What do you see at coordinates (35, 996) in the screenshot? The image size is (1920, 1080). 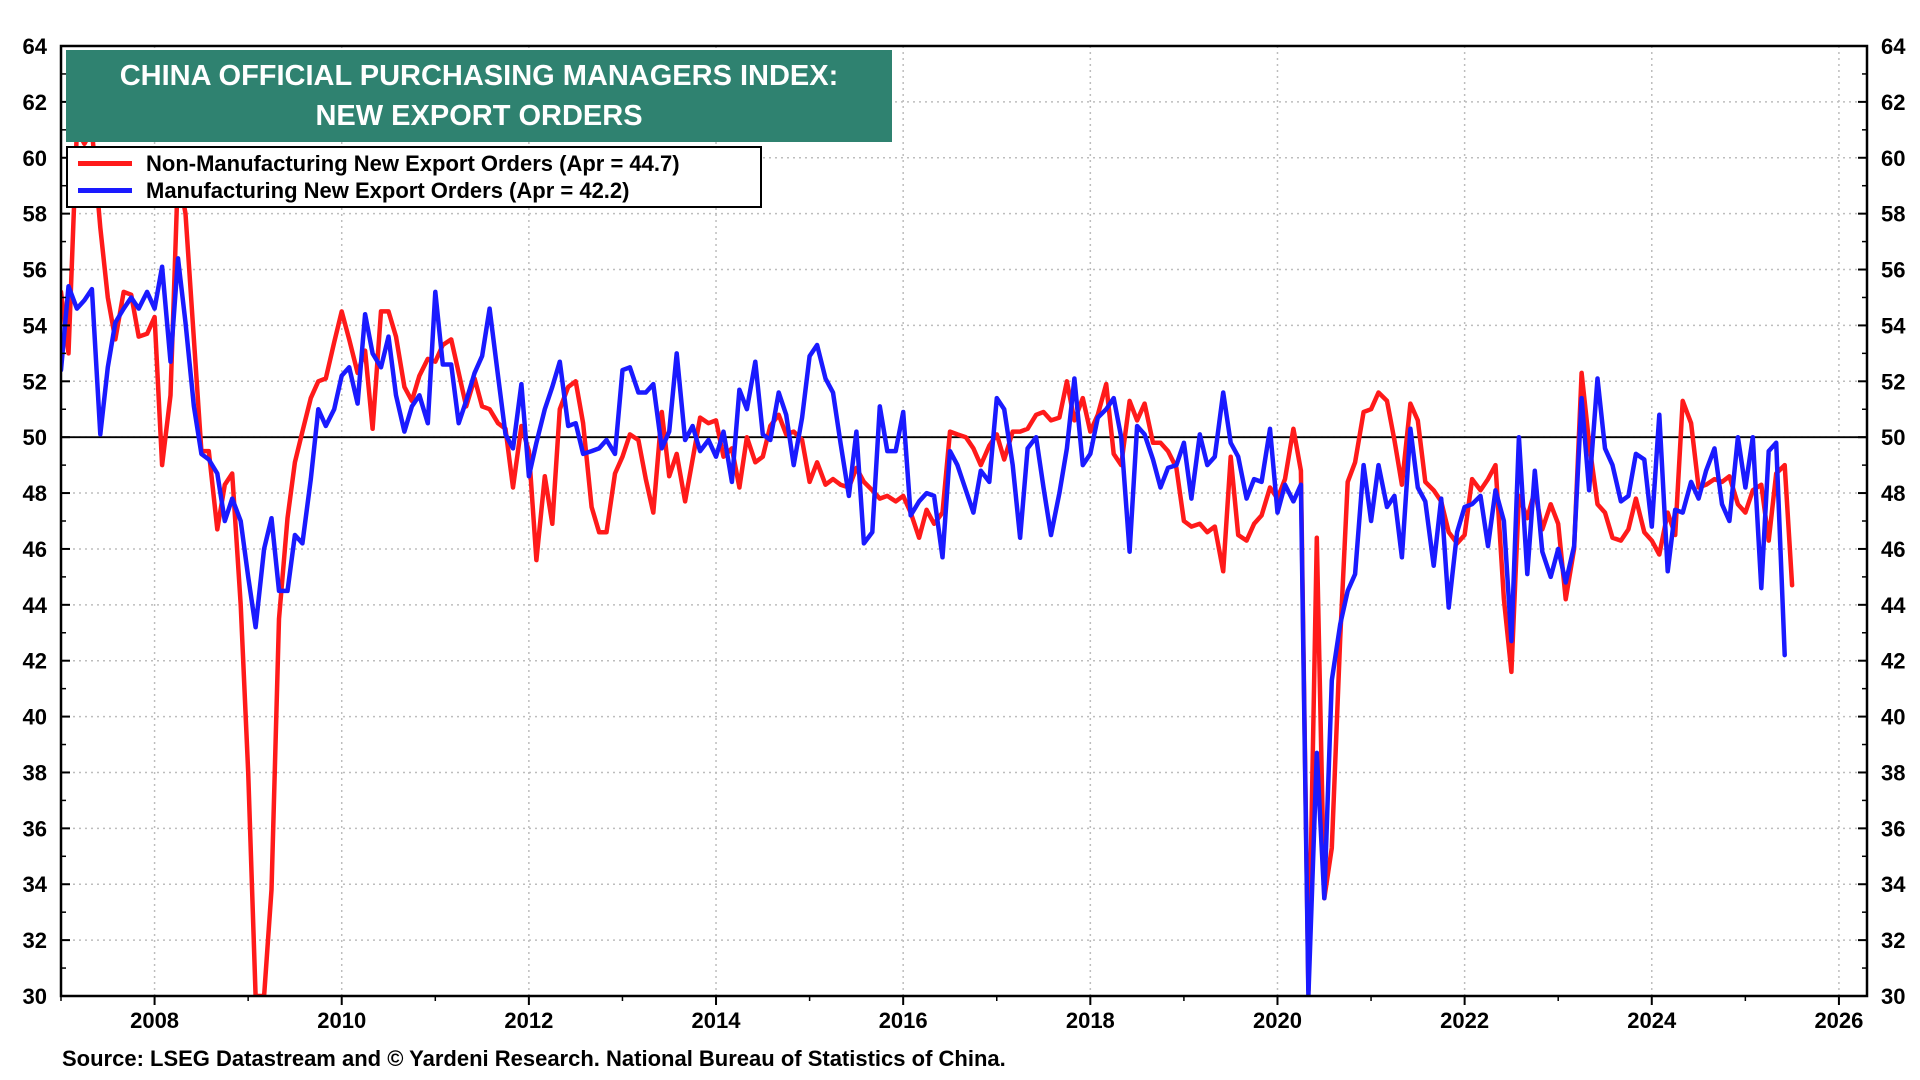 I see `y-tick-label-left: 30` at bounding box center [35, 996].